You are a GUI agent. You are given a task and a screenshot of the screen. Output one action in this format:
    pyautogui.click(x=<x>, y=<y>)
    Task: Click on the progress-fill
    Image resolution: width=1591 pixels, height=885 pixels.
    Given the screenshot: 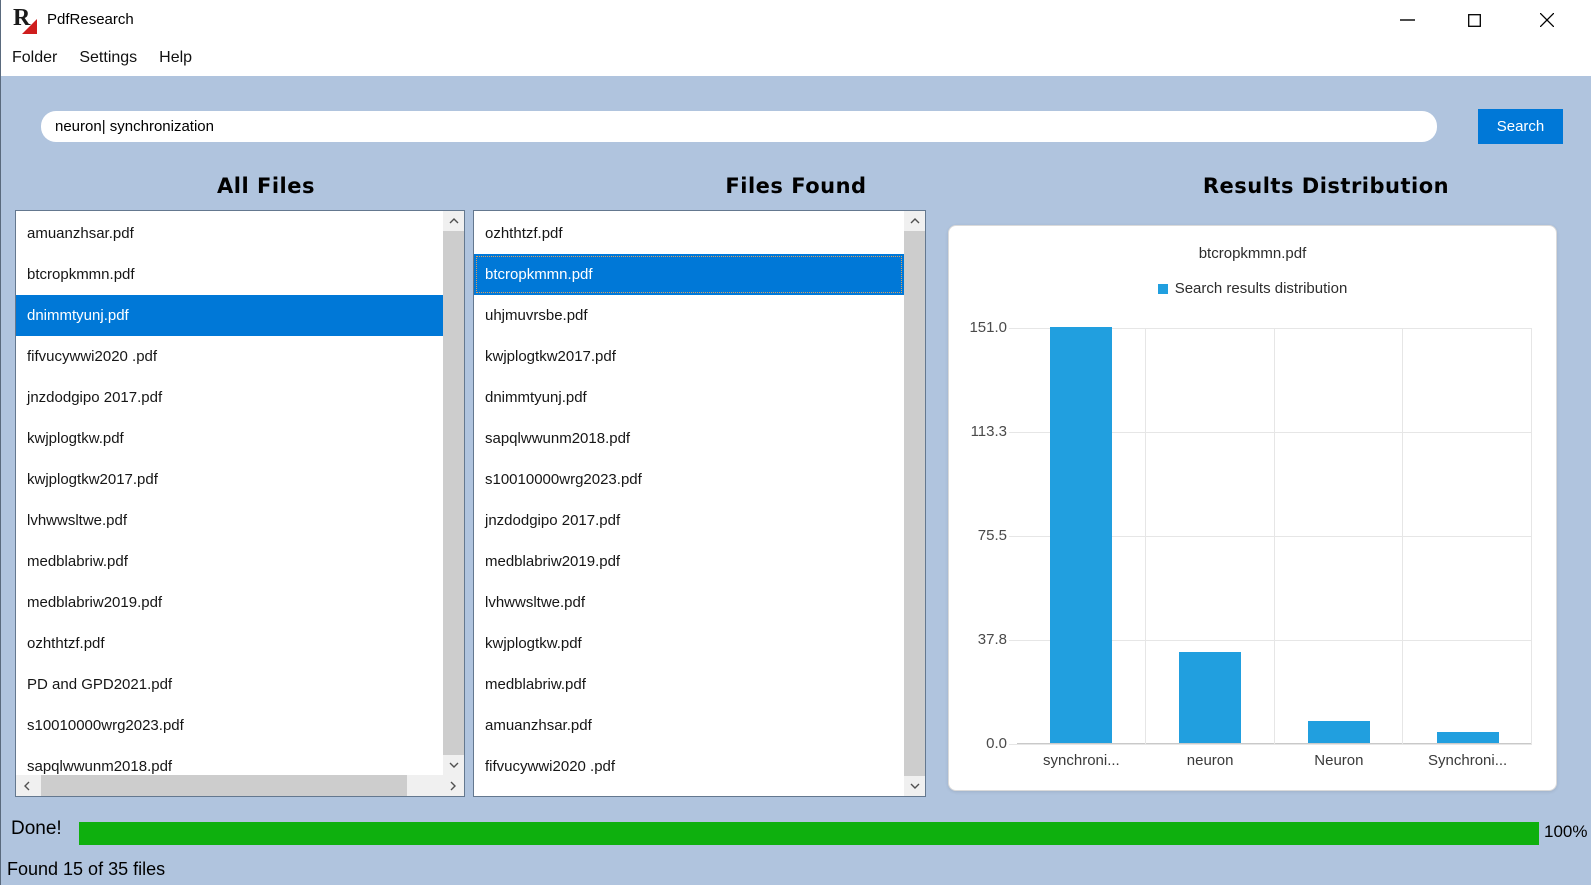 What is the action you would take?
    pyautogui.click(x=809, y=833)
    